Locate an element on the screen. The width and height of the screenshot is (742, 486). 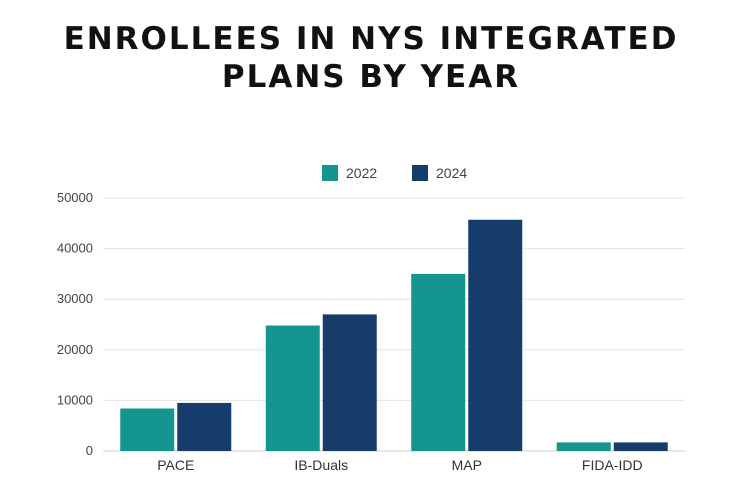
y-axis: 0 10000 20000 30000 40000 50000 is located at coordinates (75, 324).